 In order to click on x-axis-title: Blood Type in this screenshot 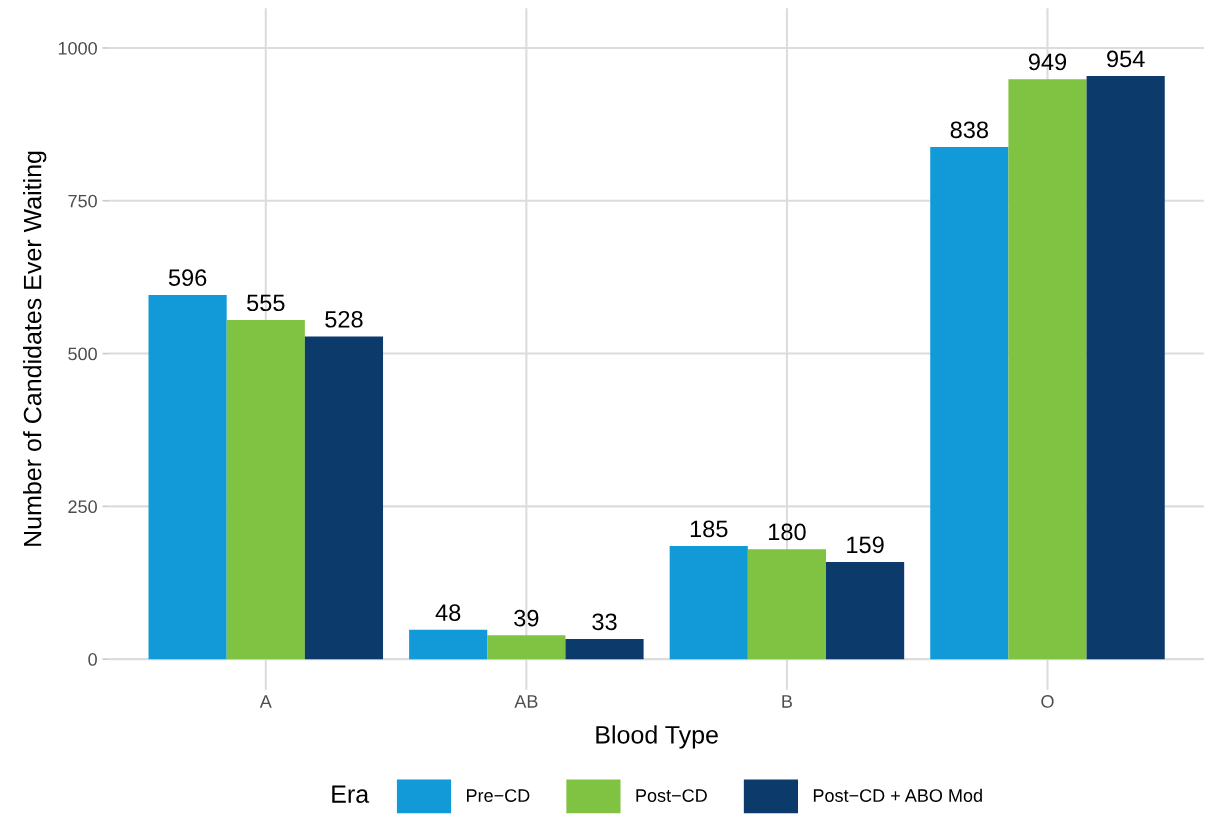, I will do `click(657, 737)`.